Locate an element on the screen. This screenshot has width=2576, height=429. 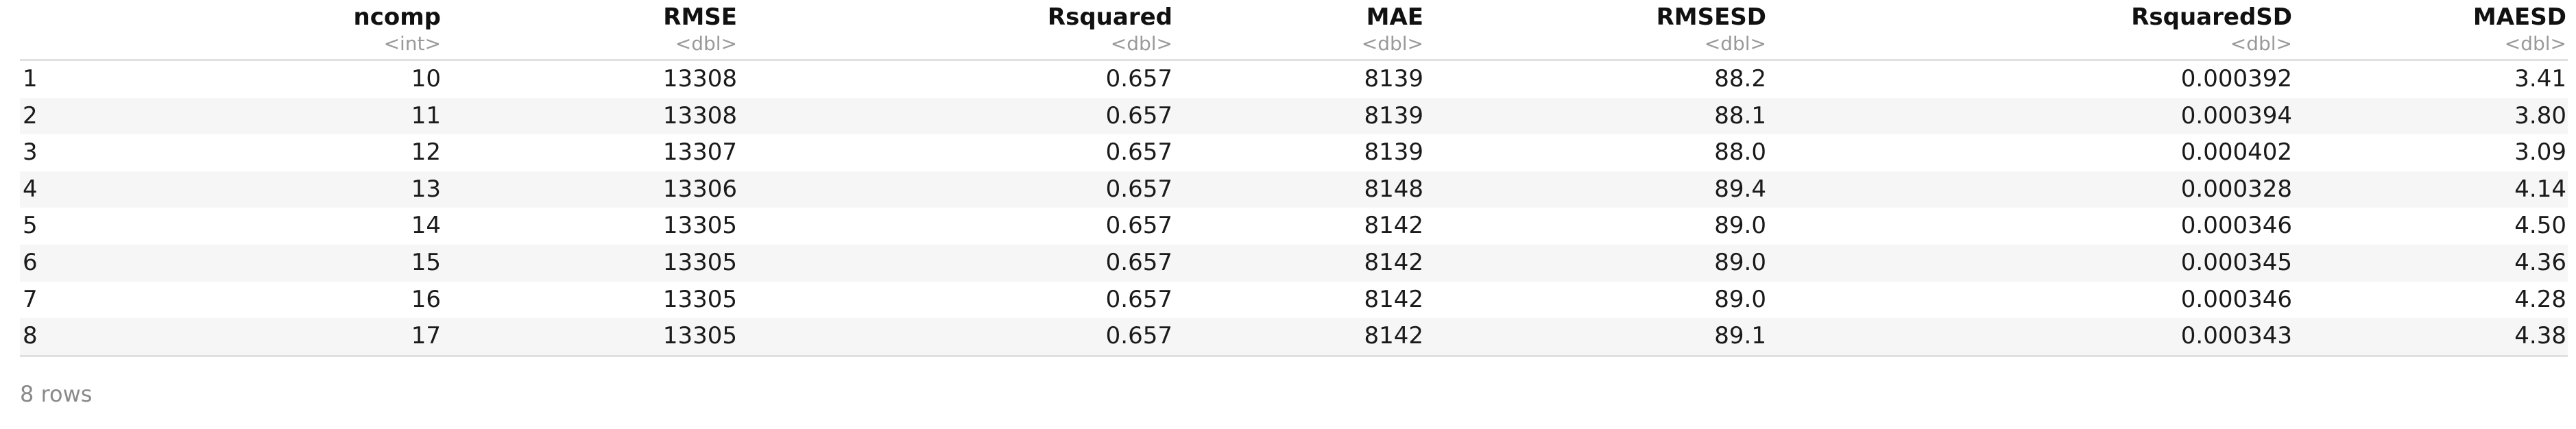
cell-rsquaredsd: 0.000328 is located at coordinates (2031, 190).